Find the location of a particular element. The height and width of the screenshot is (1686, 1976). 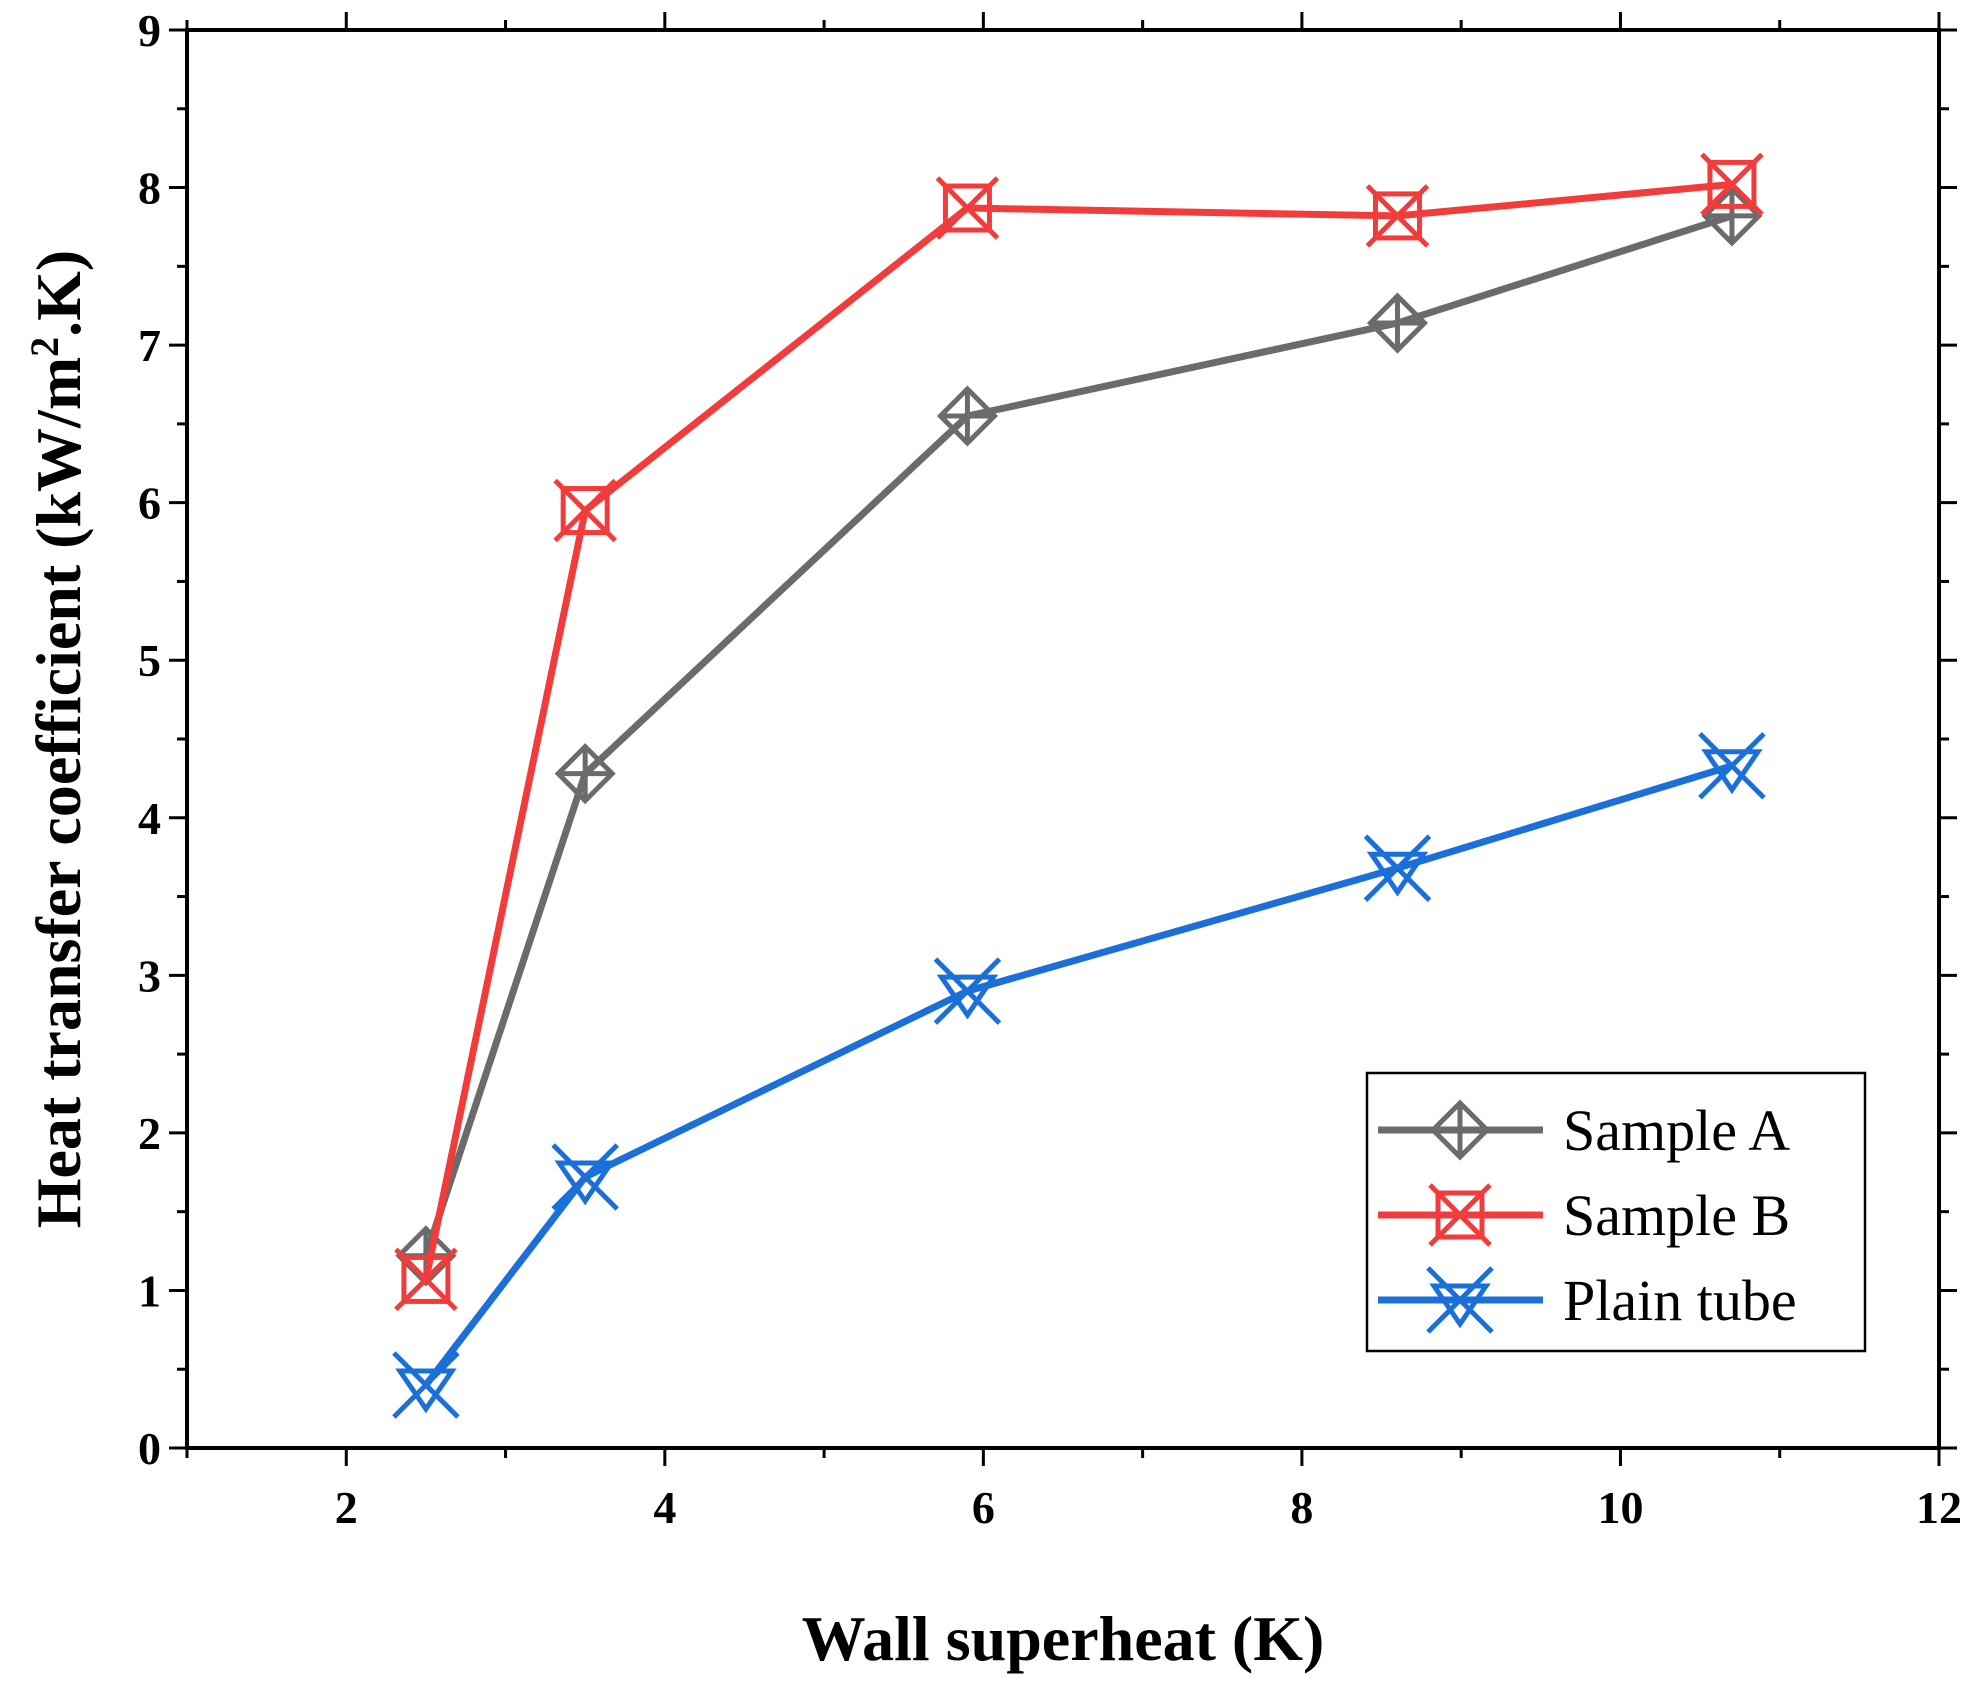

y-tick-label: 5 is located at coordinates (149, 660).